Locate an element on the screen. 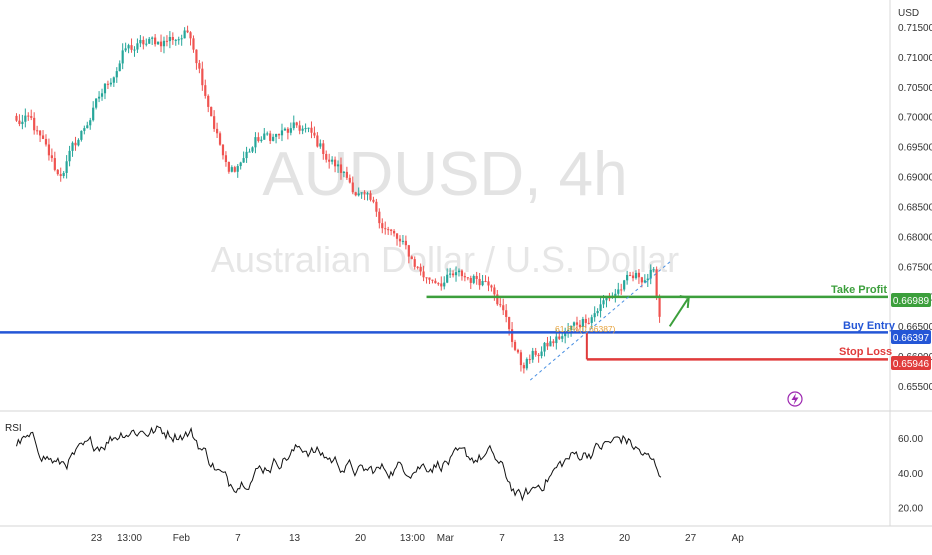  take-profit-price-tag: 0.66989 is located at coordinates (911, 300).